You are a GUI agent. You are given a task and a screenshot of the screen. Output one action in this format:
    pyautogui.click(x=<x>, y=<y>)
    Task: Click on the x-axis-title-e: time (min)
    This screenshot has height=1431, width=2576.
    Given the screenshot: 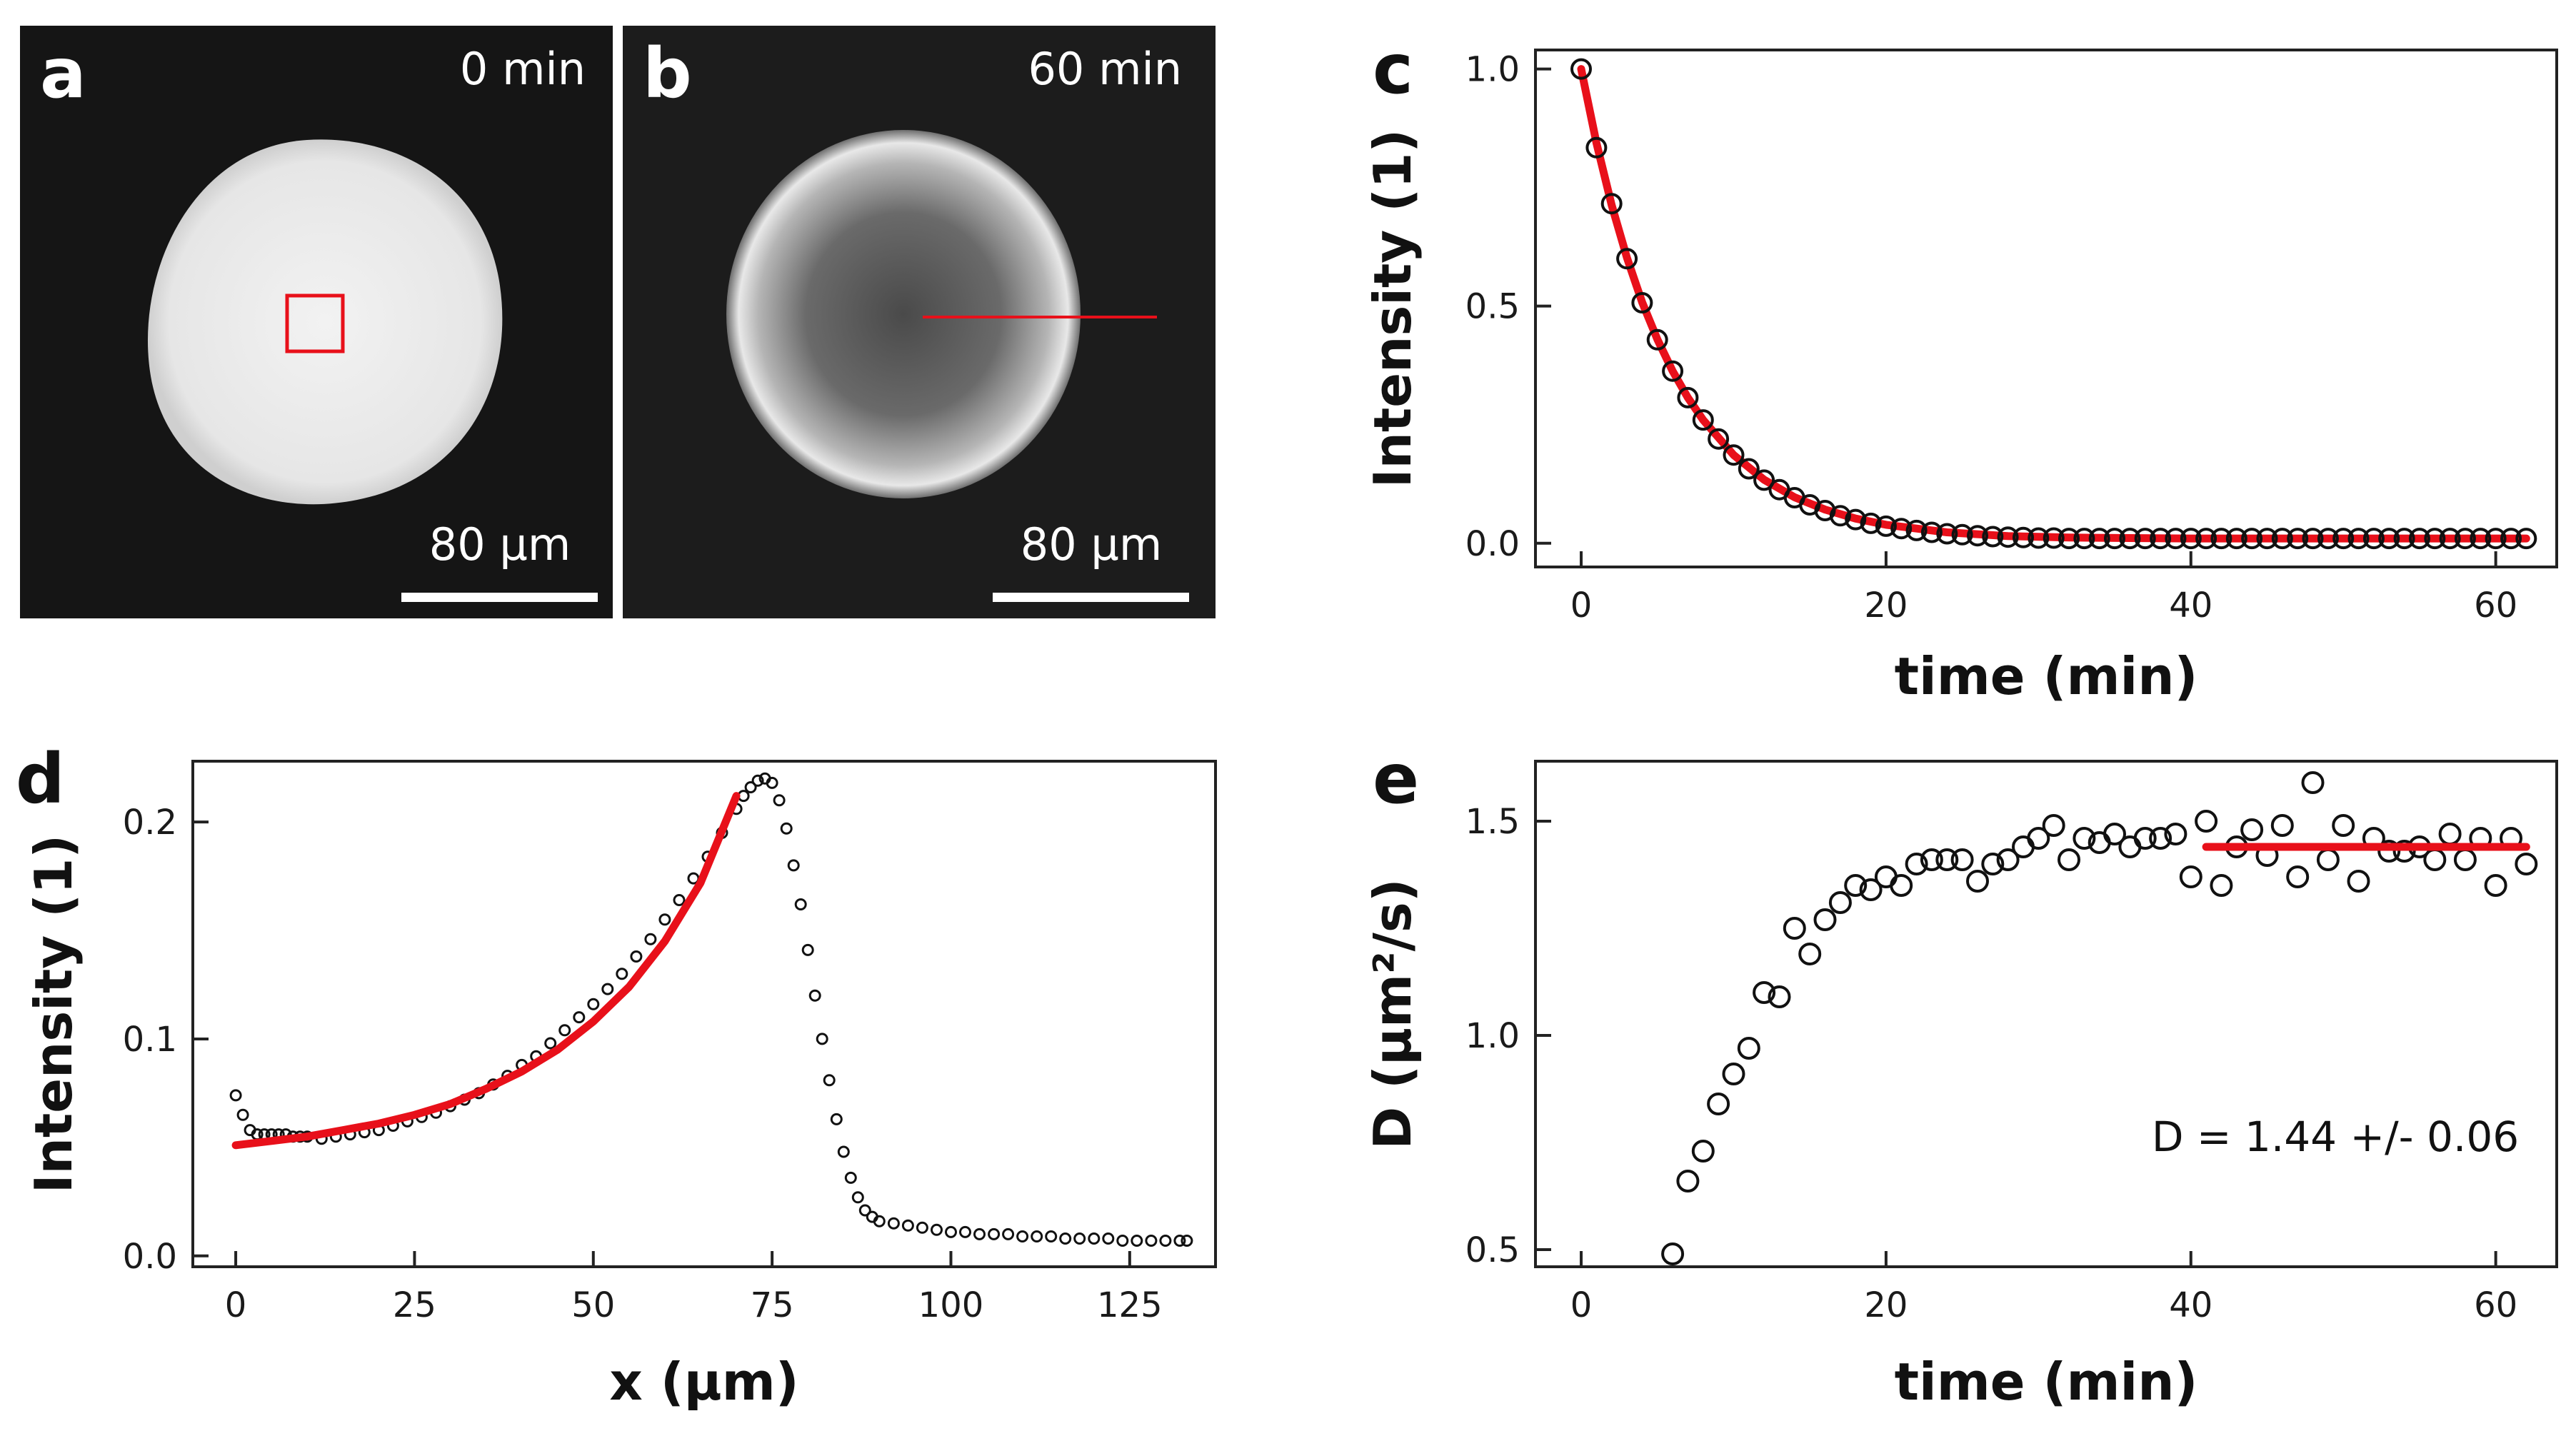 What is the action you would take?
    pyautogui.click(x=2046, y=1382)
    